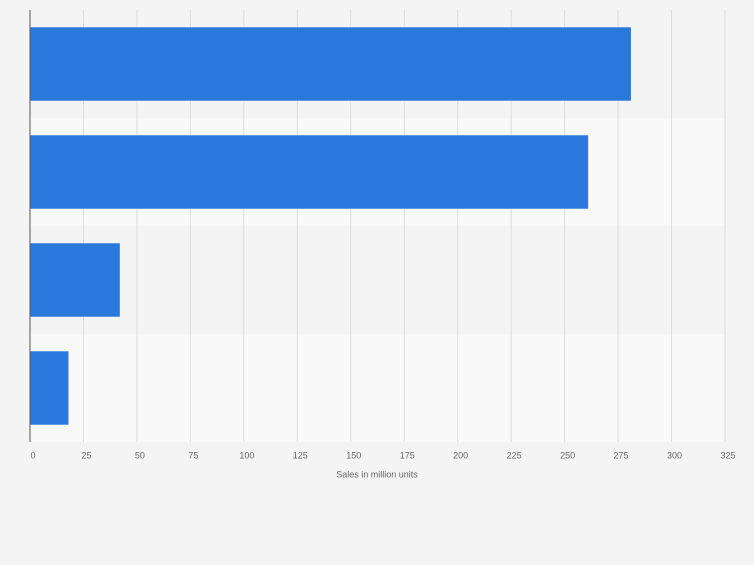  What do you see at coordinates (514, 455) in the screenshot?
I see `x-tick-label: 225` at bounding box center [514, 455].